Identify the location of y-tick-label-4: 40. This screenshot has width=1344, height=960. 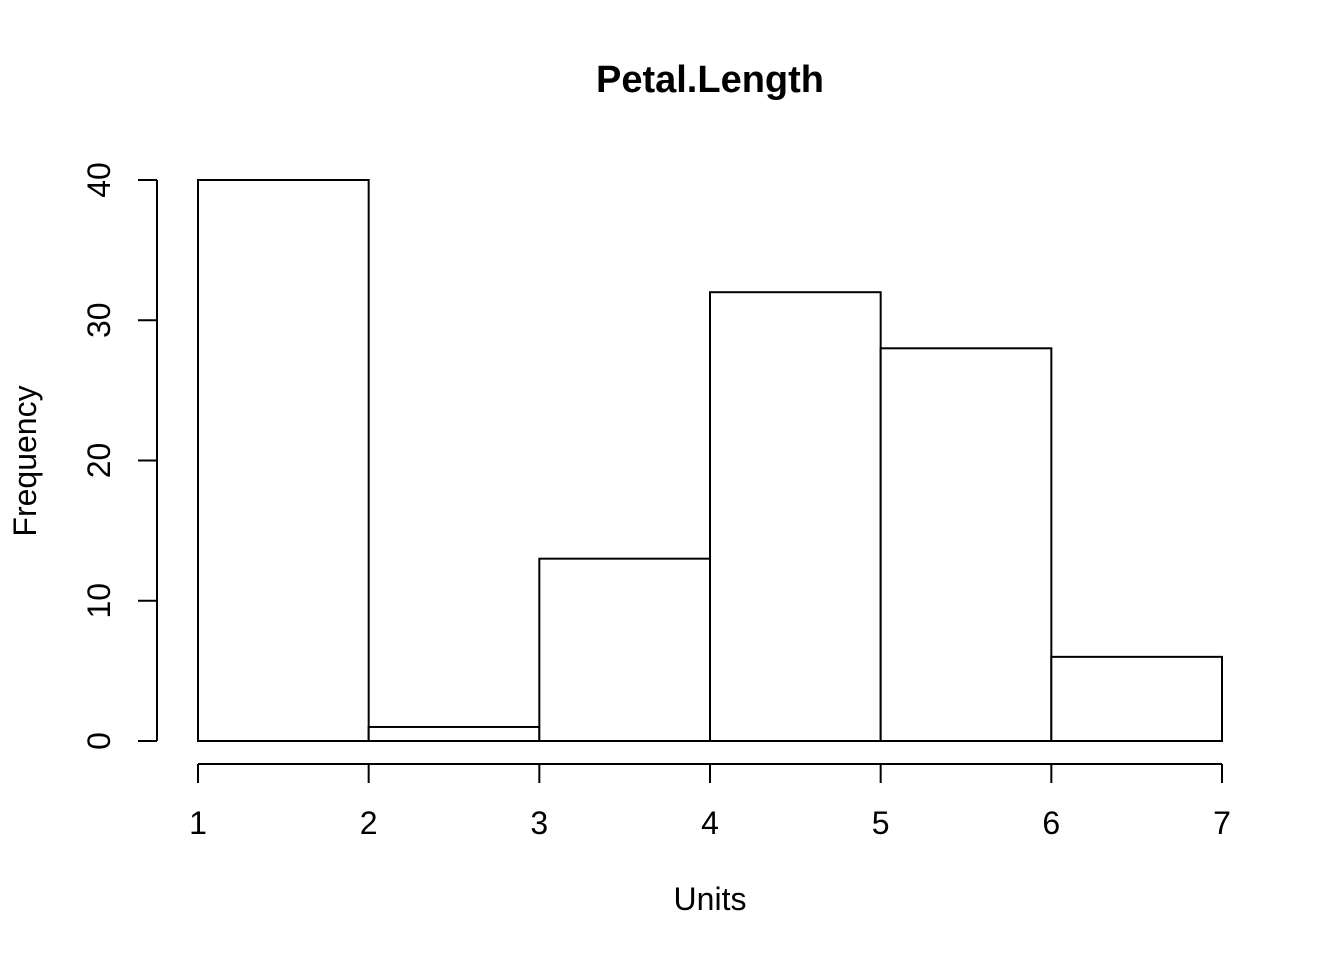
(99, 180).